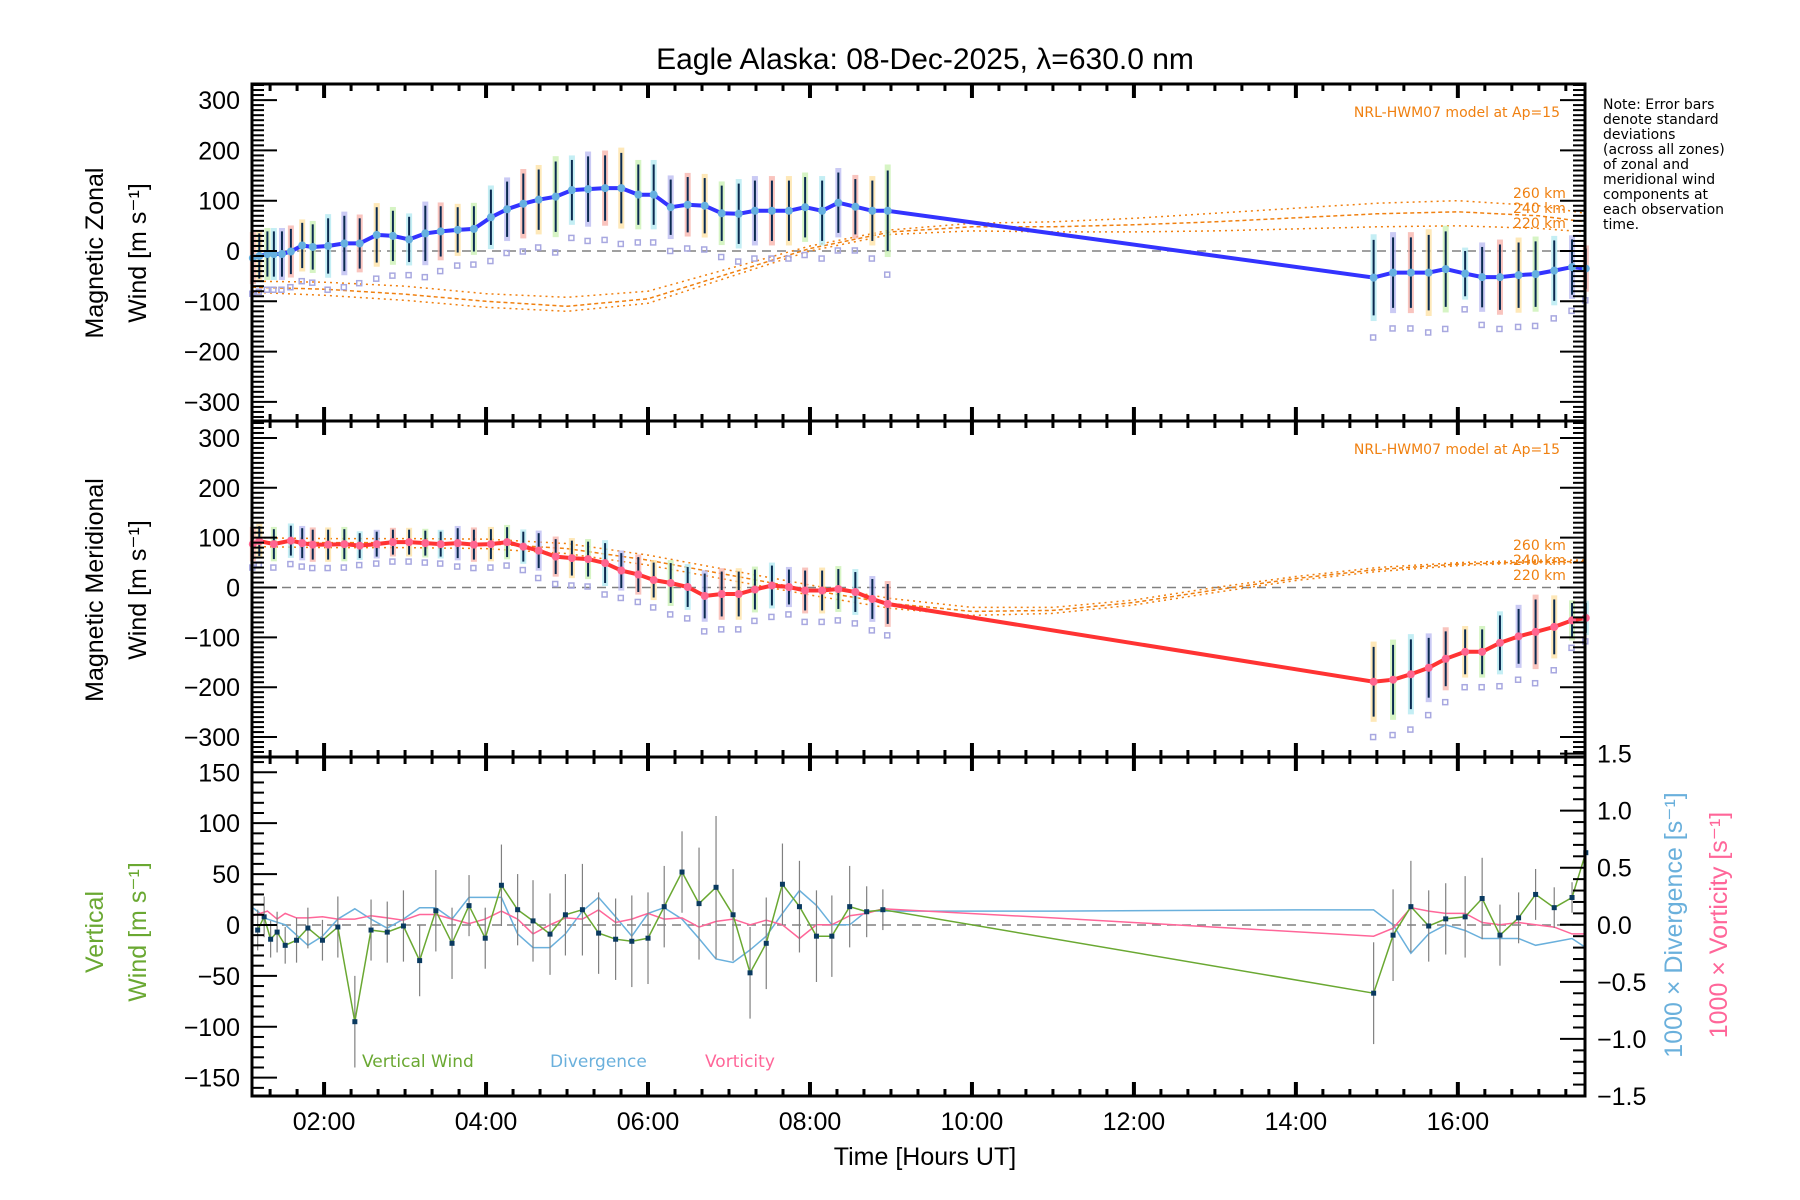 This screenshot has width=1800, height=1200. Describe the element at coordinates (1646, 165) in the screenshot. I see `note-line: of zonal and` at that location.